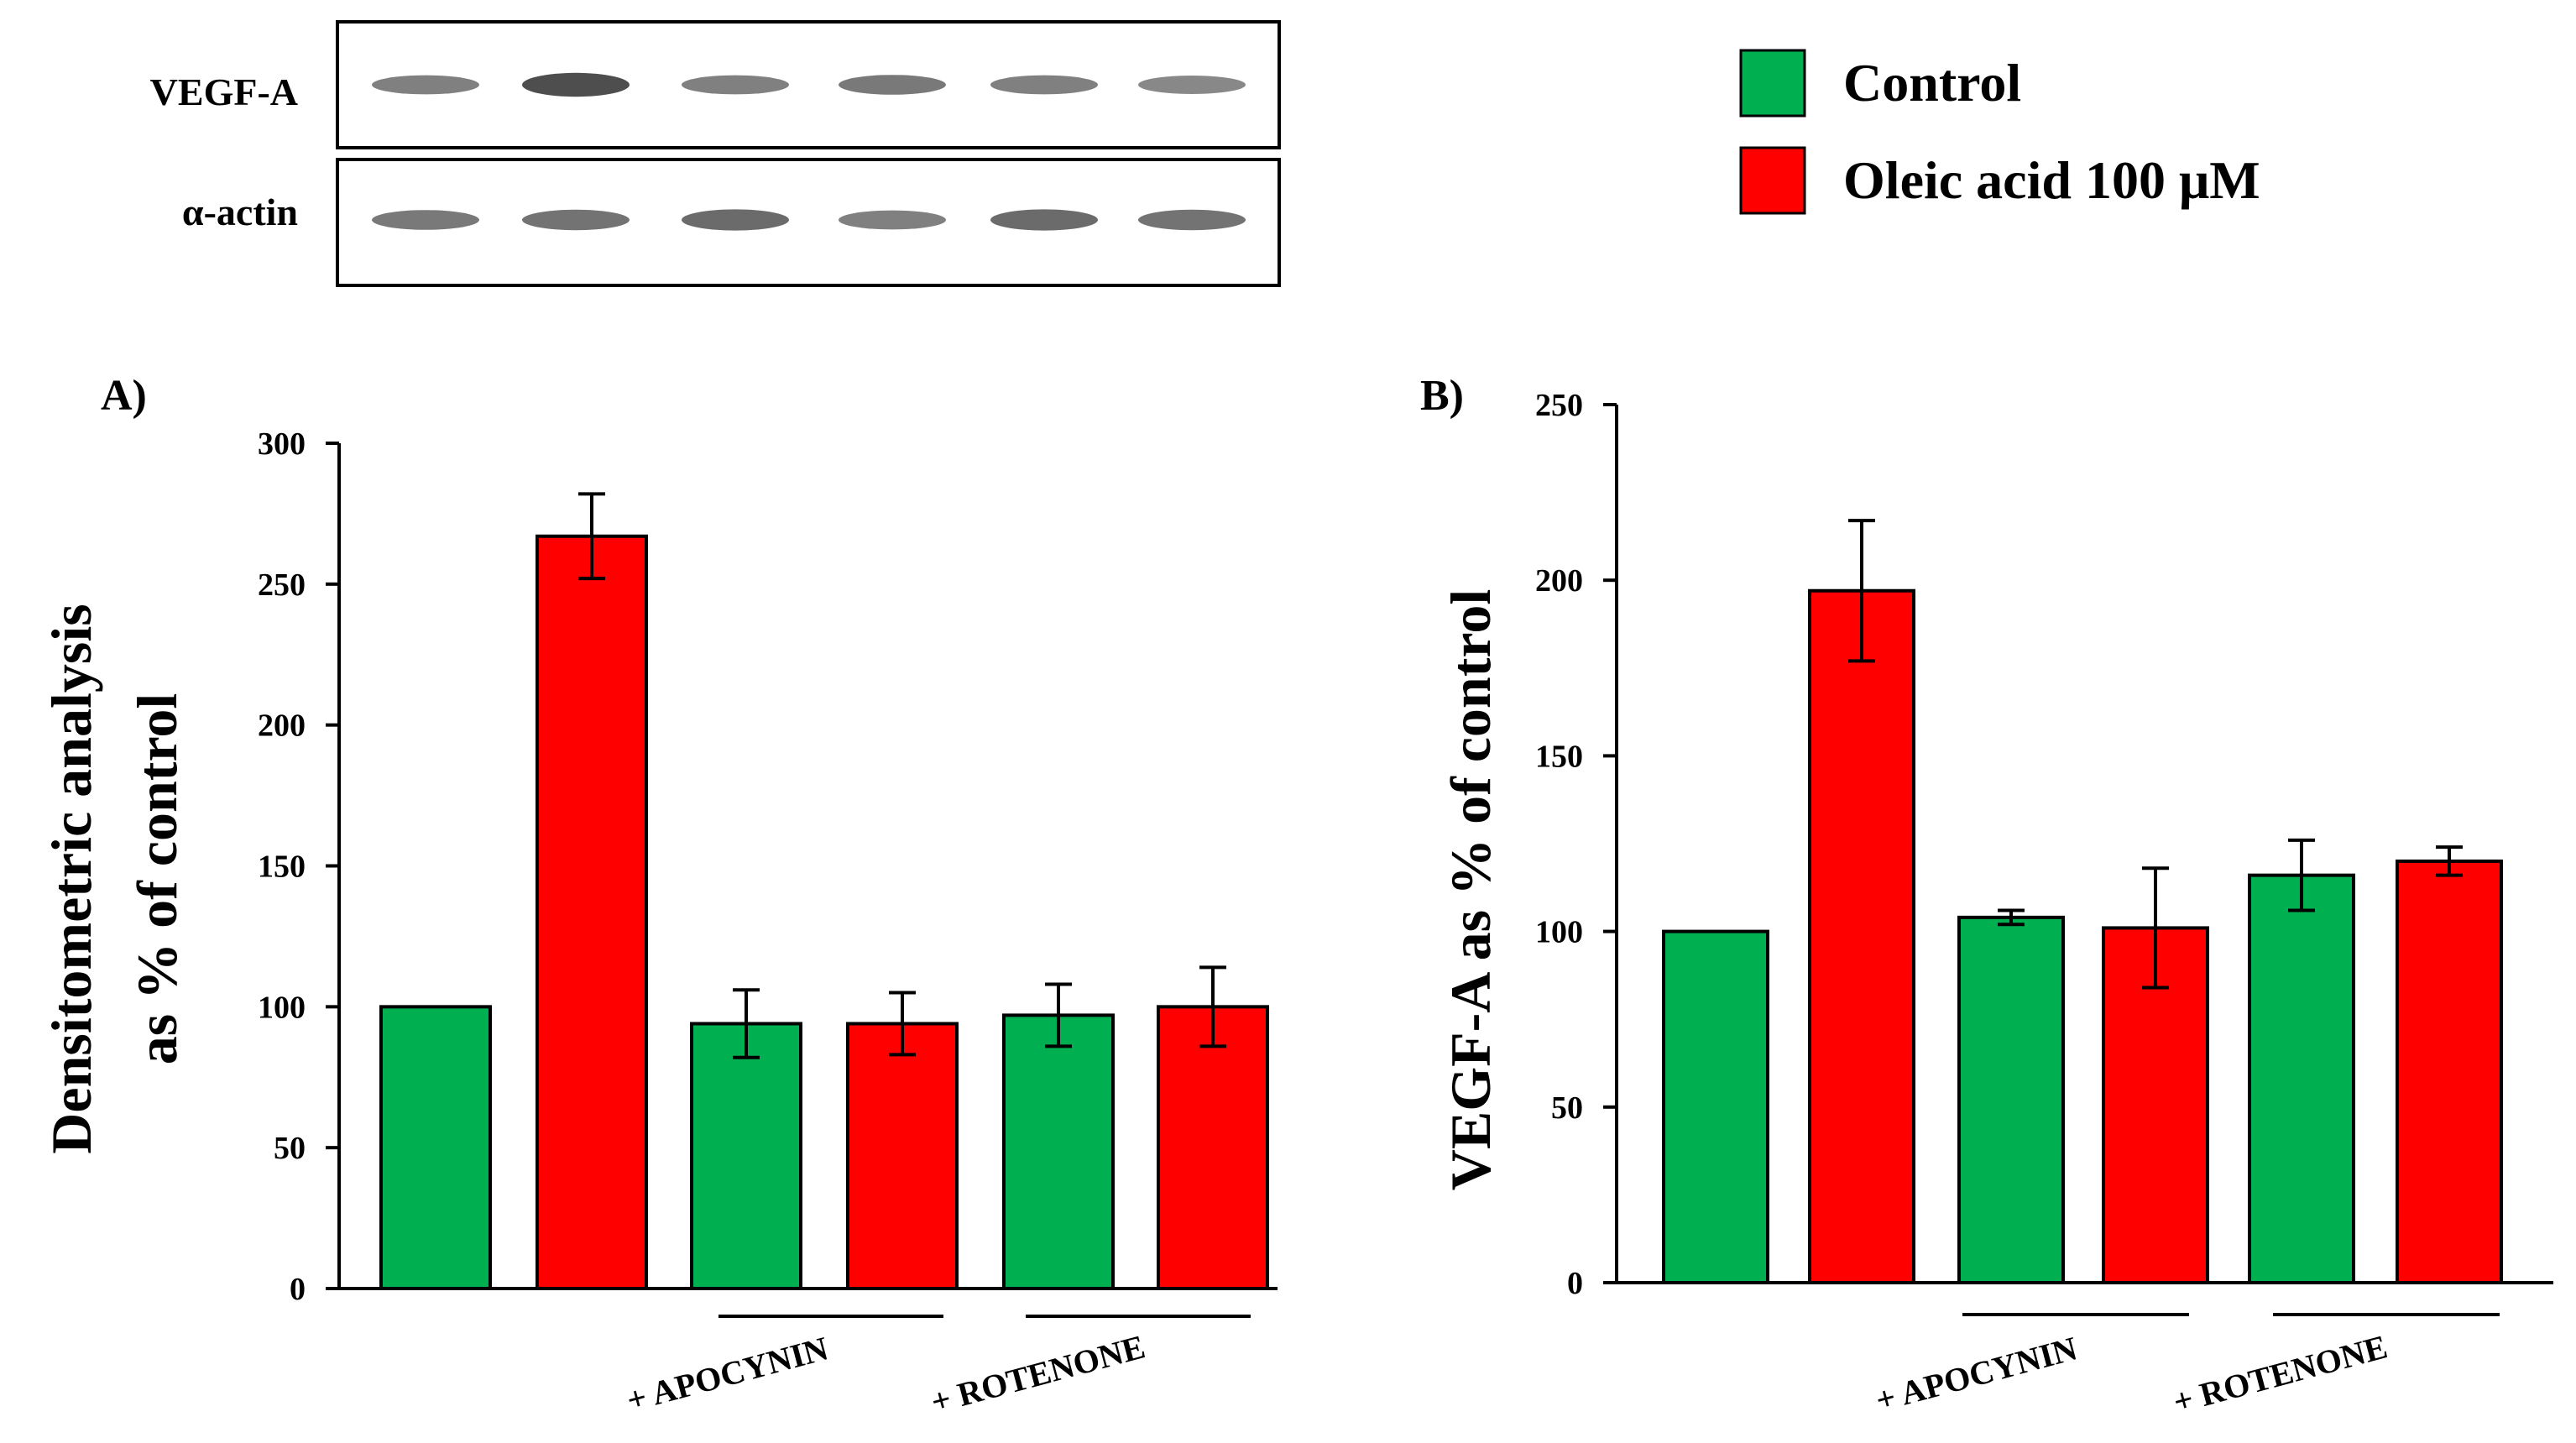 This screenshot has height=1443, width=2576. What do you see at coordinates (2051, 180) in the screenshot?
I see `legend-label-oleic: Oleic acid 100 μM` at bounding box center [2051, 180].